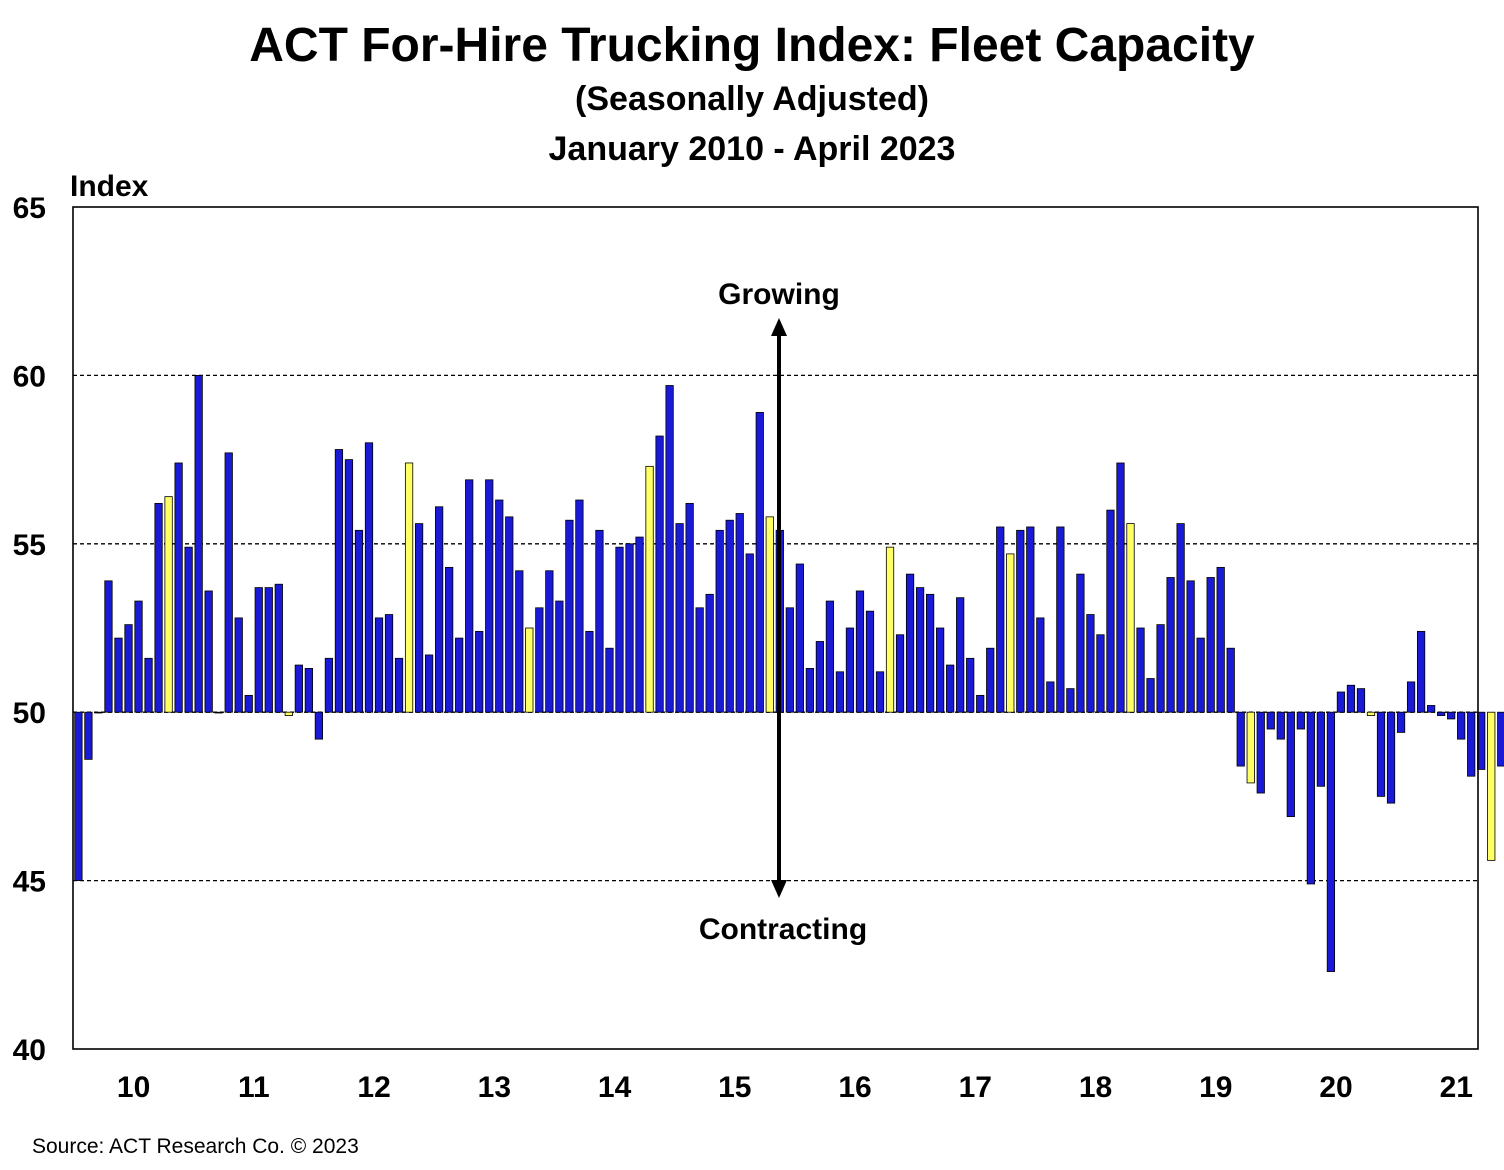 The width and height of the screenshot is (1504, 1170). What do you see at coordinates (109, 186) in the screenshot?
I see `y-axis-label: Index` at bounding box center [109, 186].